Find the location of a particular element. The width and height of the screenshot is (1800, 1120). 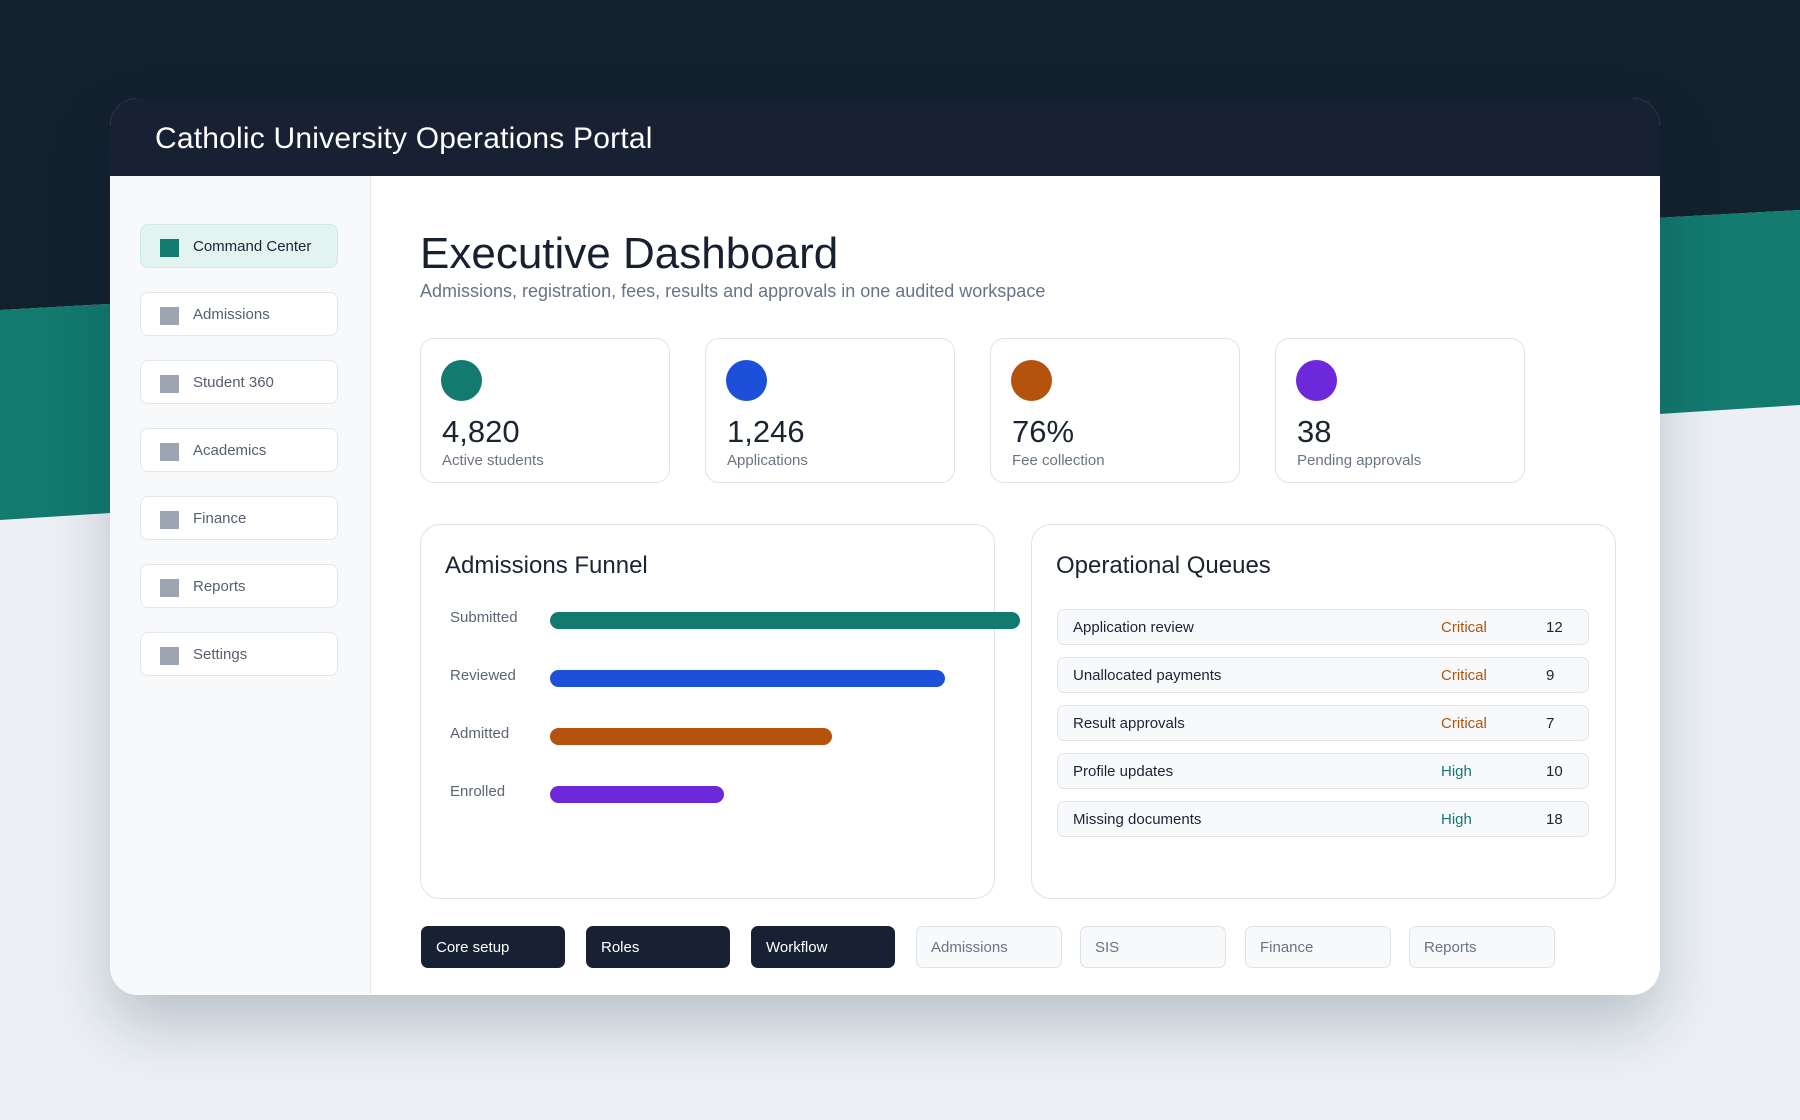

module-sis-button: SIS is located at coordinates (1153, 947).